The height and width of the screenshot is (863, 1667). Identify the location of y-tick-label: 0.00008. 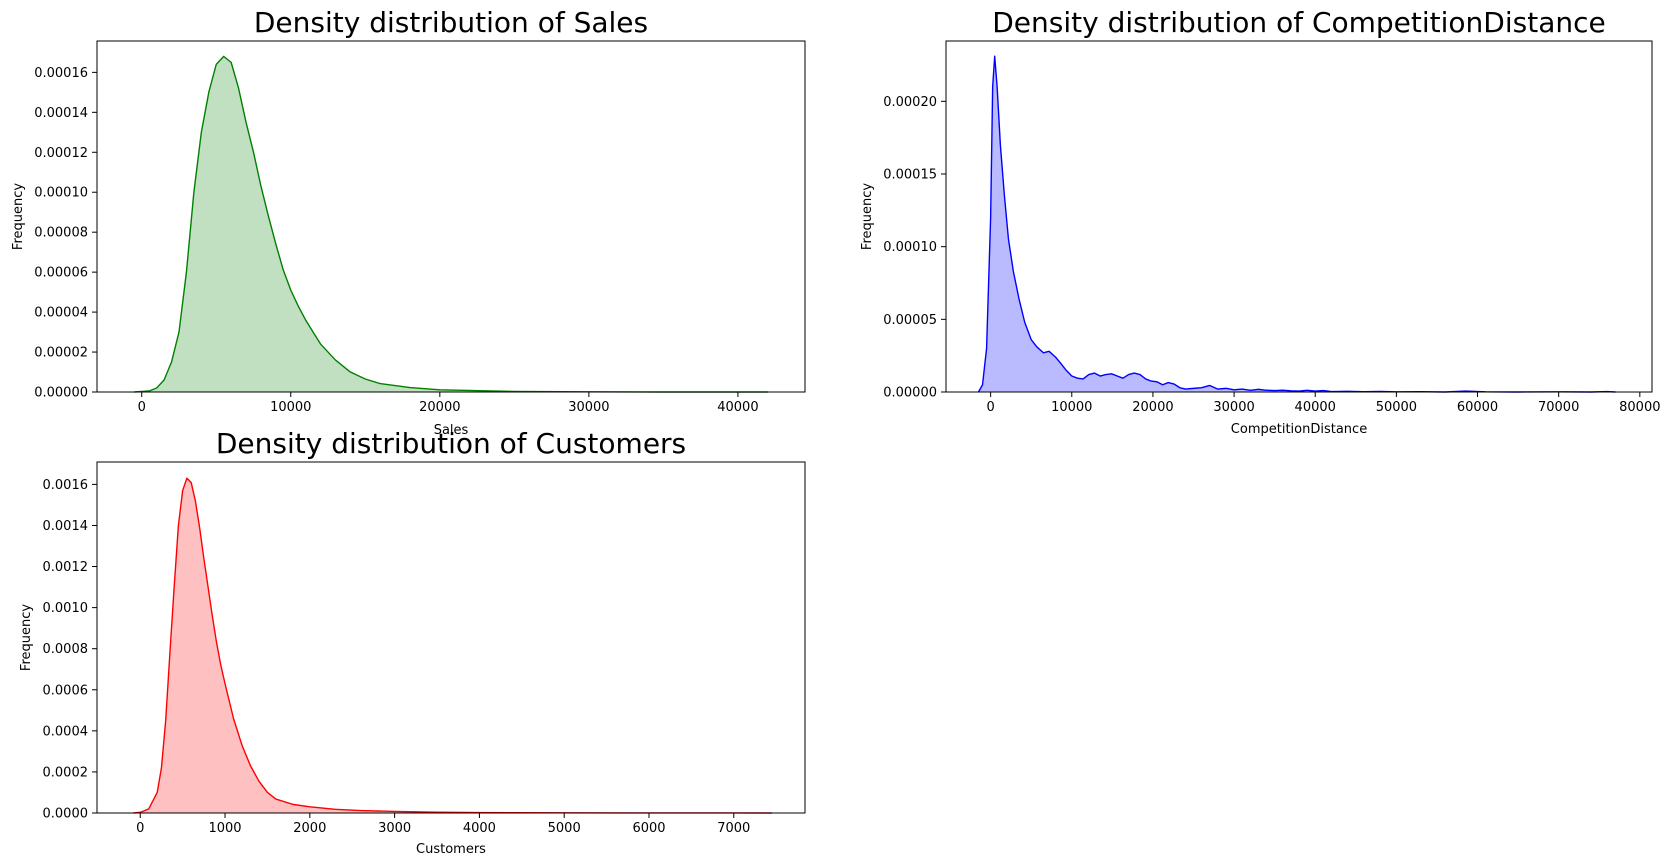
(61, 233).